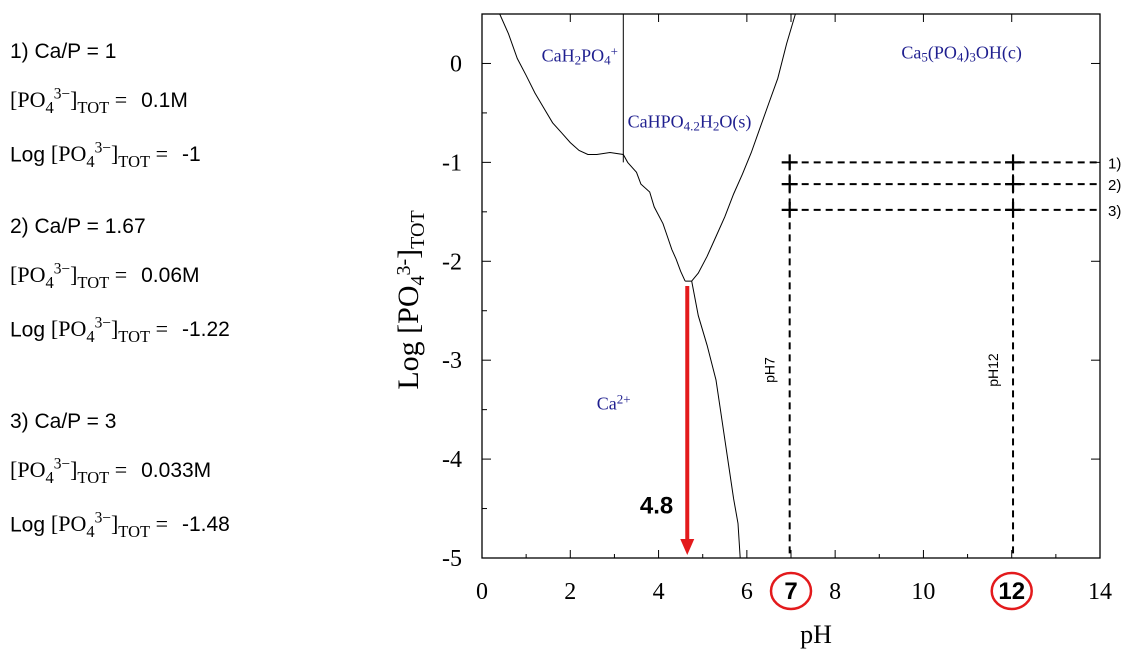 Image resolution: width=1128 pixels, height=653 pixels. Describe the element at coordinates (816, 634) in the screenshot. I see `x-axis-label: pH` at that location.